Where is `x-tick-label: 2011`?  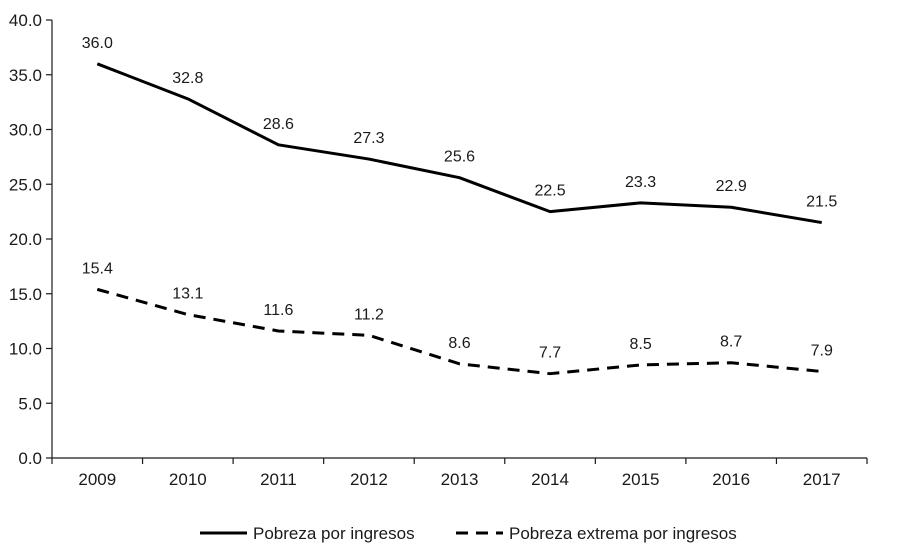 x-tick-label: 2011 is located at coordinates (278, 479).